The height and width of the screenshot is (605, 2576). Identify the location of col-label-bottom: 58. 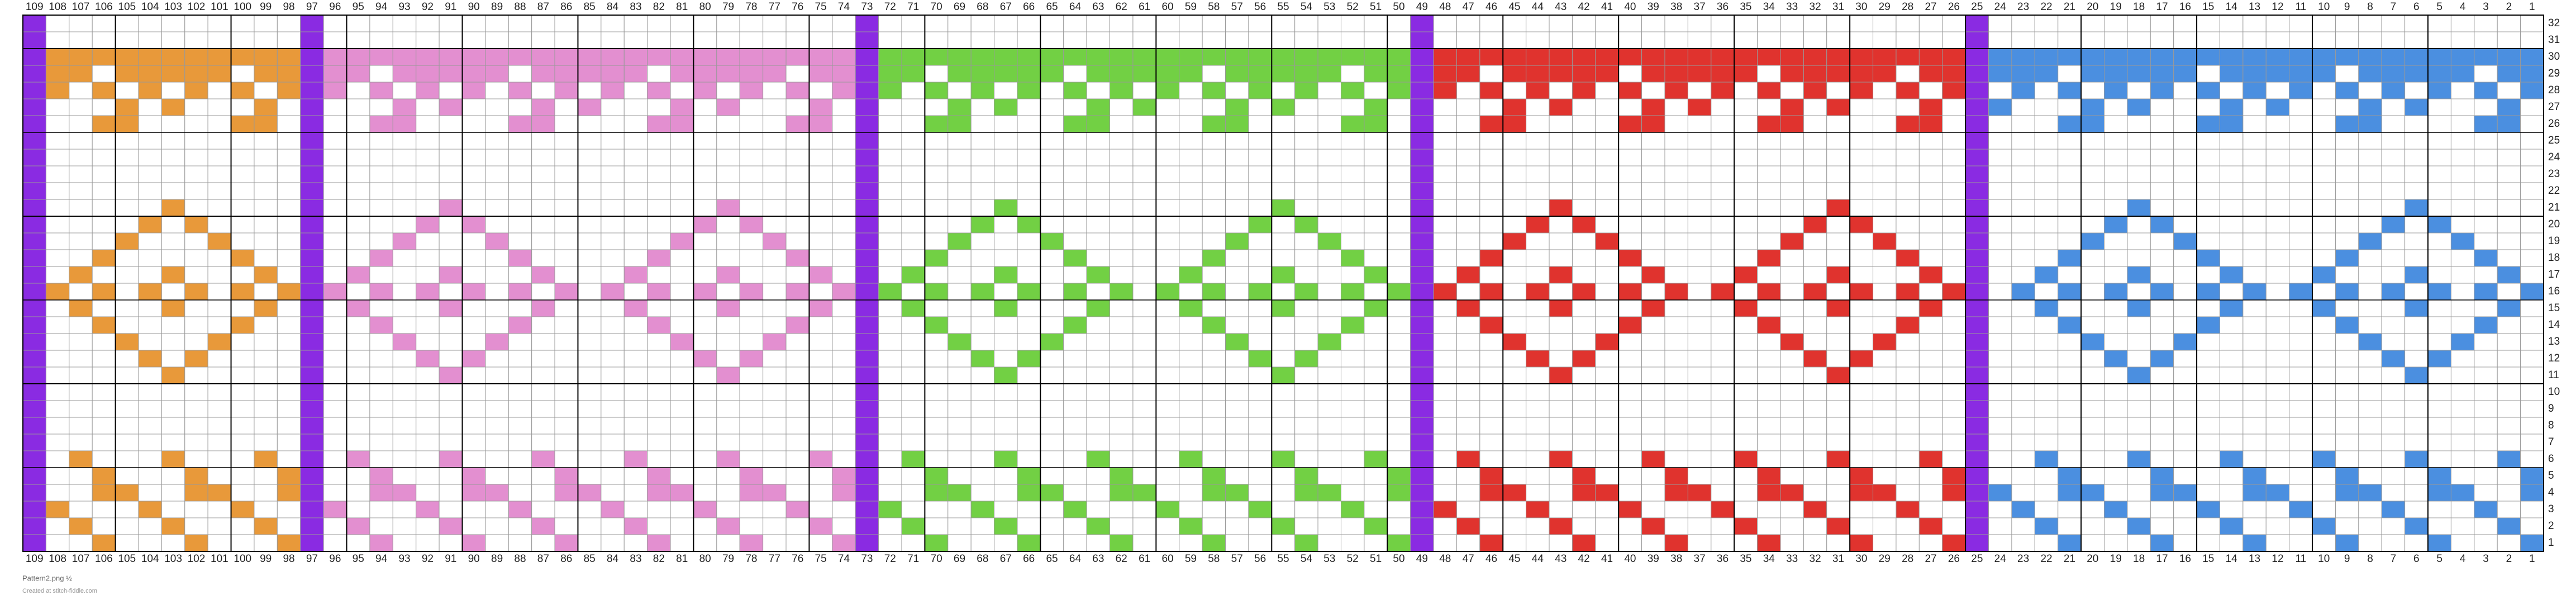
(1214, 559).